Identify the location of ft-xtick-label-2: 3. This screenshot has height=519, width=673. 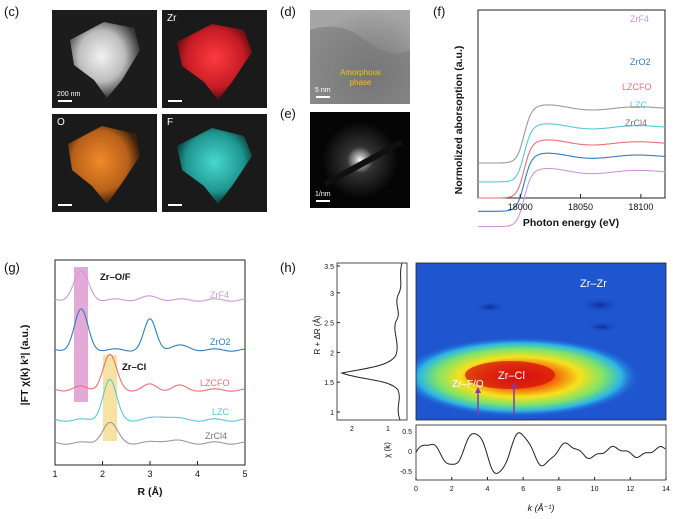
(149, 474).